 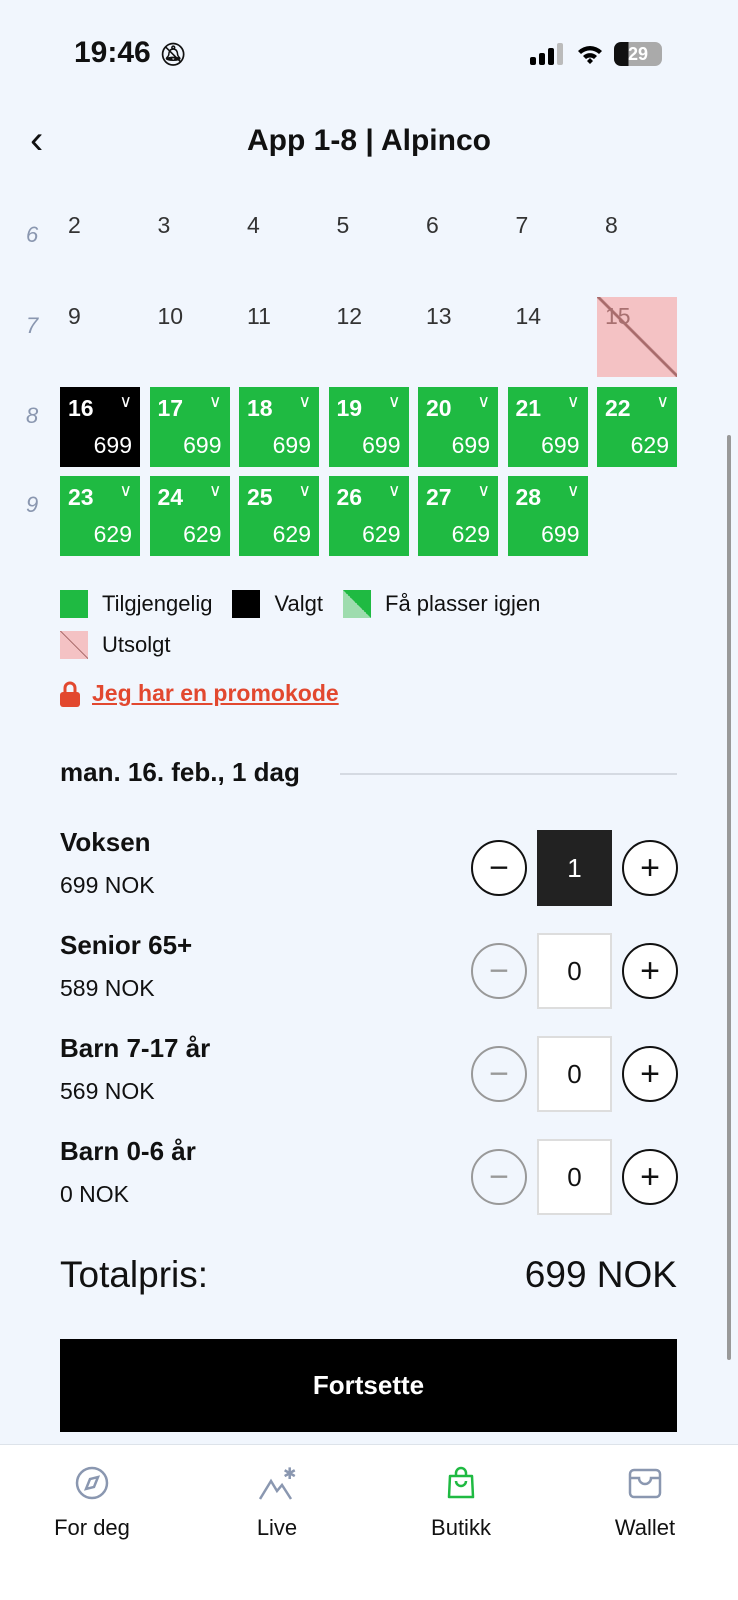 I want to click on calendar-day: 12, so click(x=369, y=337).